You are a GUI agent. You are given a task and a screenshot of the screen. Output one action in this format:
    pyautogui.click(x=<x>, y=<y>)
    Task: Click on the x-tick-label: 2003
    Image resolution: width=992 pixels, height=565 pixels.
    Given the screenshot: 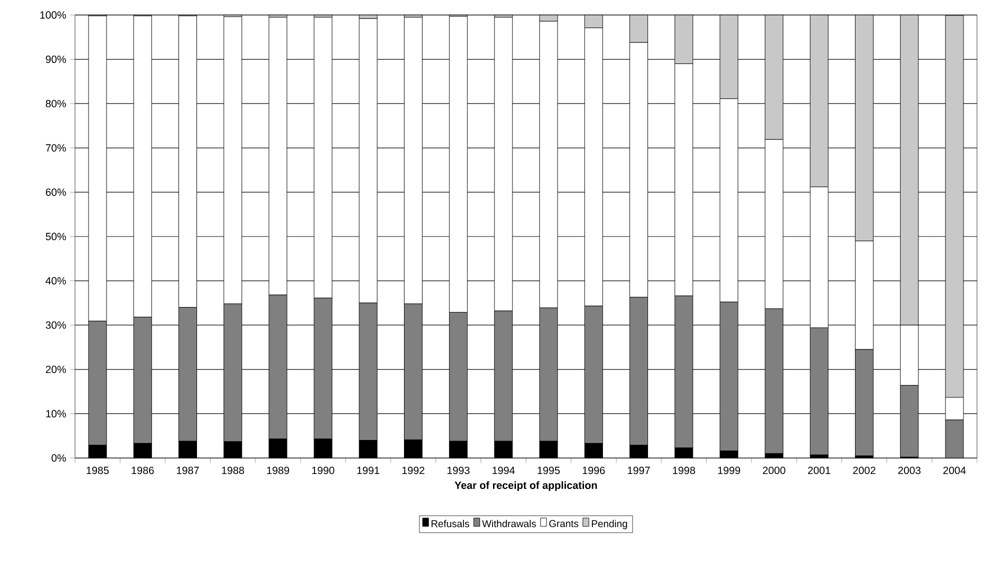 What is the action you would take?
    pyautogui.click(x=909, y=470)
    